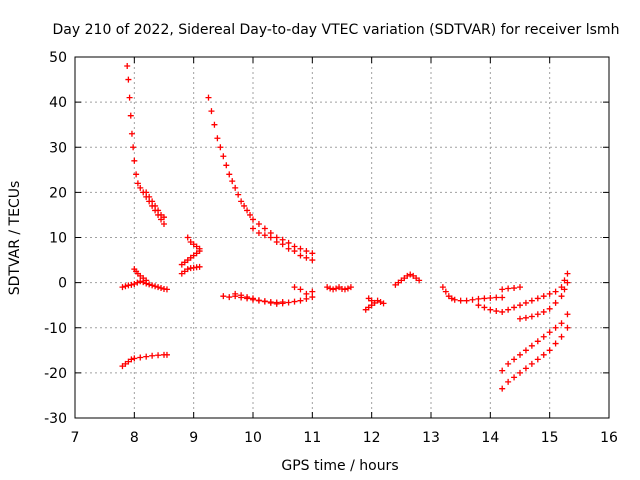 The image size is (640, 480). What do you see at coordinates (134, 438) in the screenshot?
I see `x-tick-label: 8` at bounding box center [134, 438].